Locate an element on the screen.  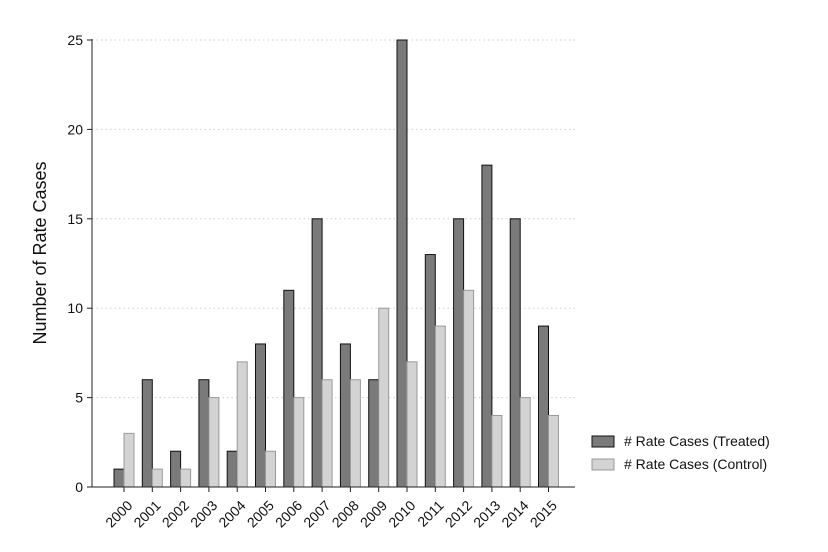
bar-control-2005 is located at coordinates (270, 469).